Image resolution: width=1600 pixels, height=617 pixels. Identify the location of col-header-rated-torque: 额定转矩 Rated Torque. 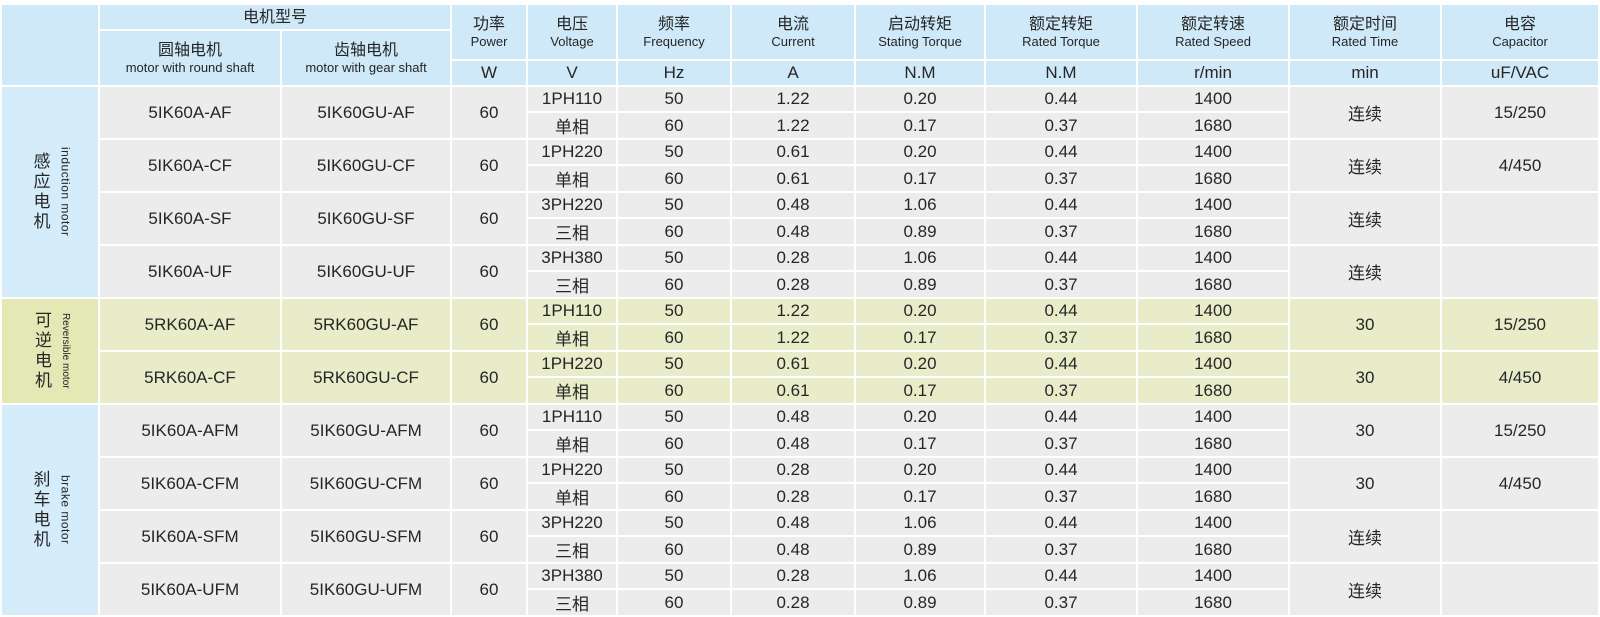
(1061, 32).